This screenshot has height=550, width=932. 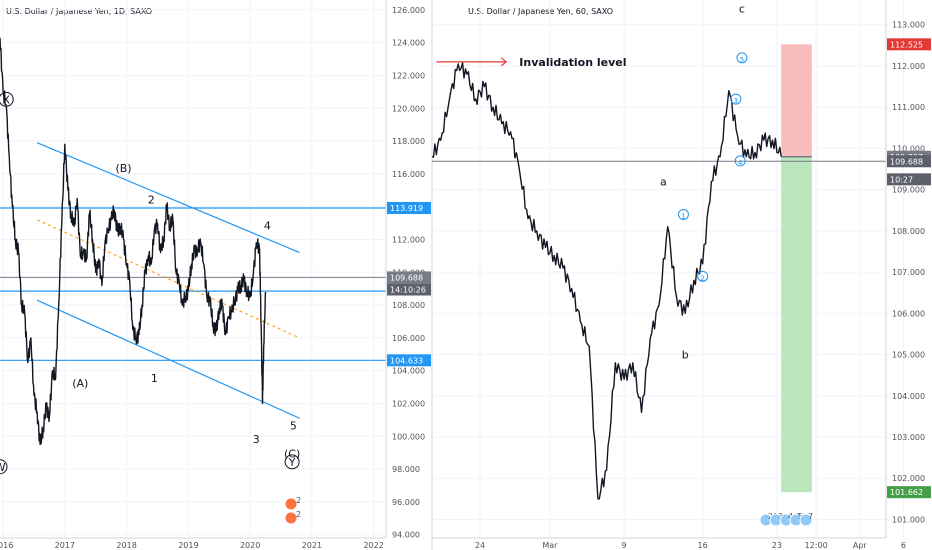 I want to click on stop-loss-zone, so click(x=796, y=100).